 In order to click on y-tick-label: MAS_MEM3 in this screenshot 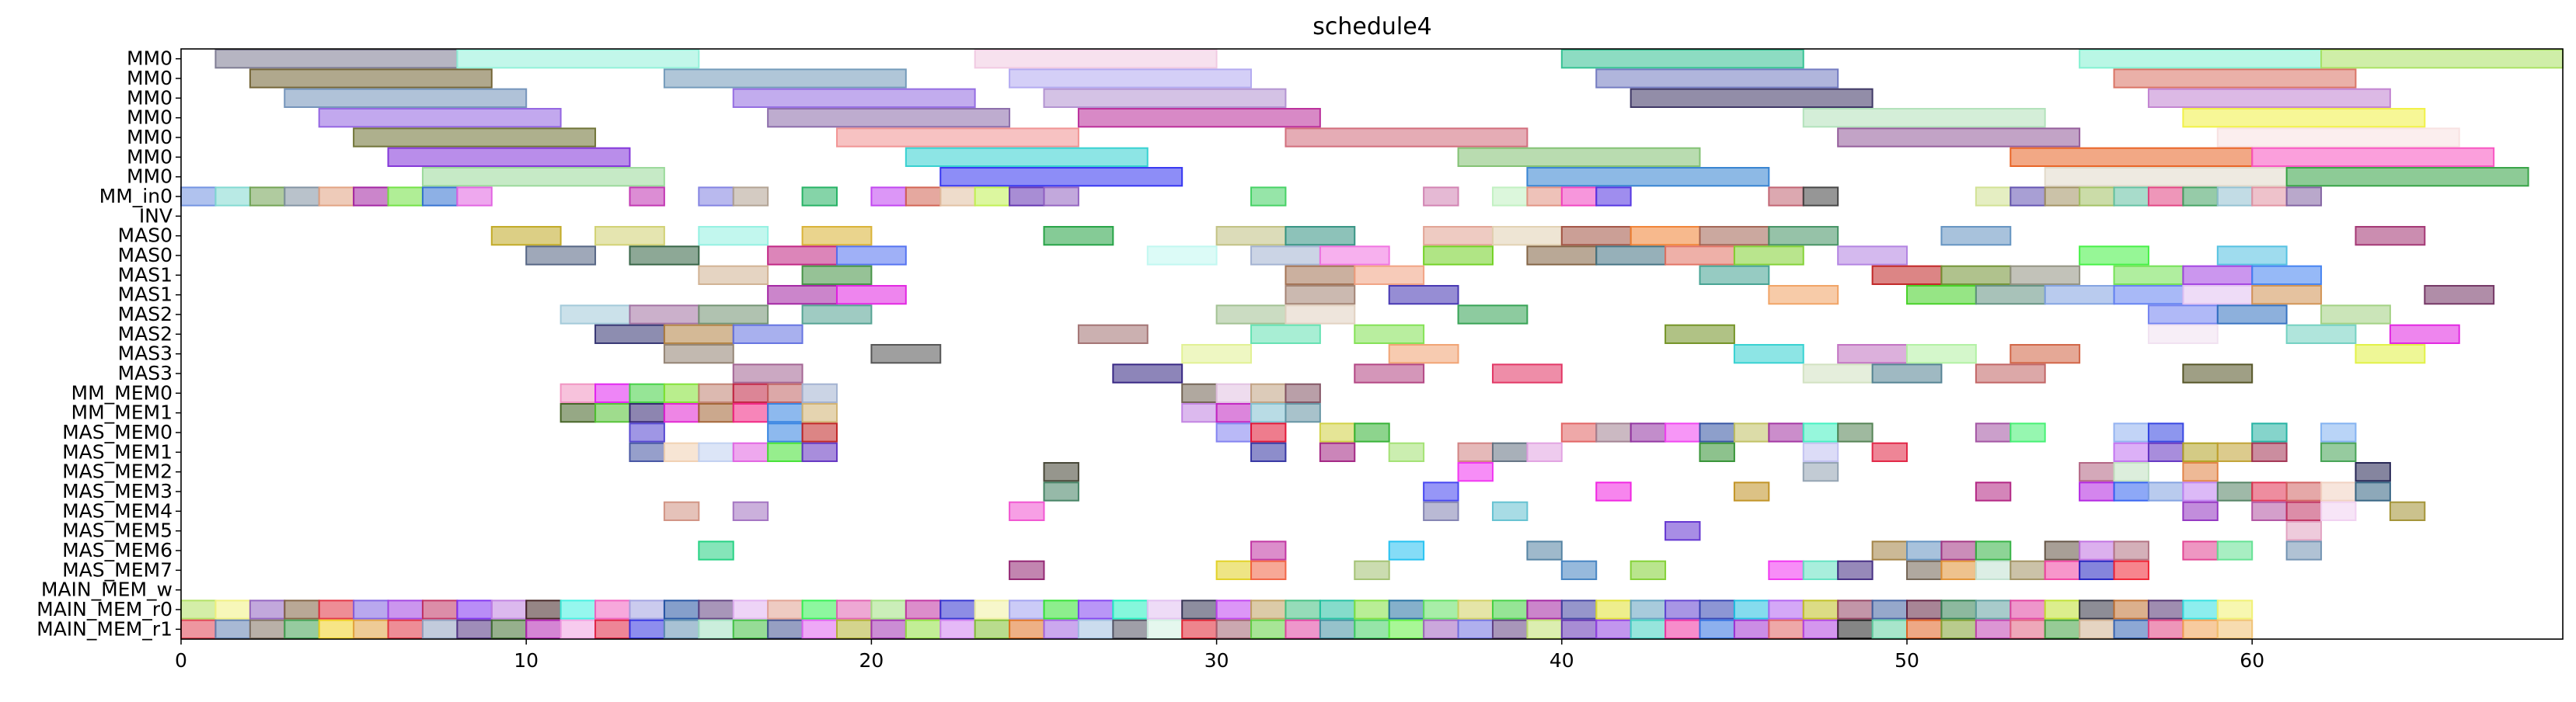, I will do `click(117, 491)`.